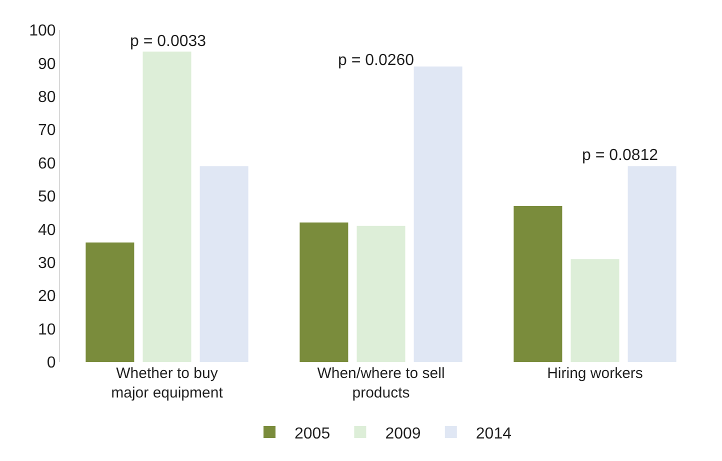 This screenshot has width=722, height=461. I want to click on y-tick-label: 20, so click(47, 297).